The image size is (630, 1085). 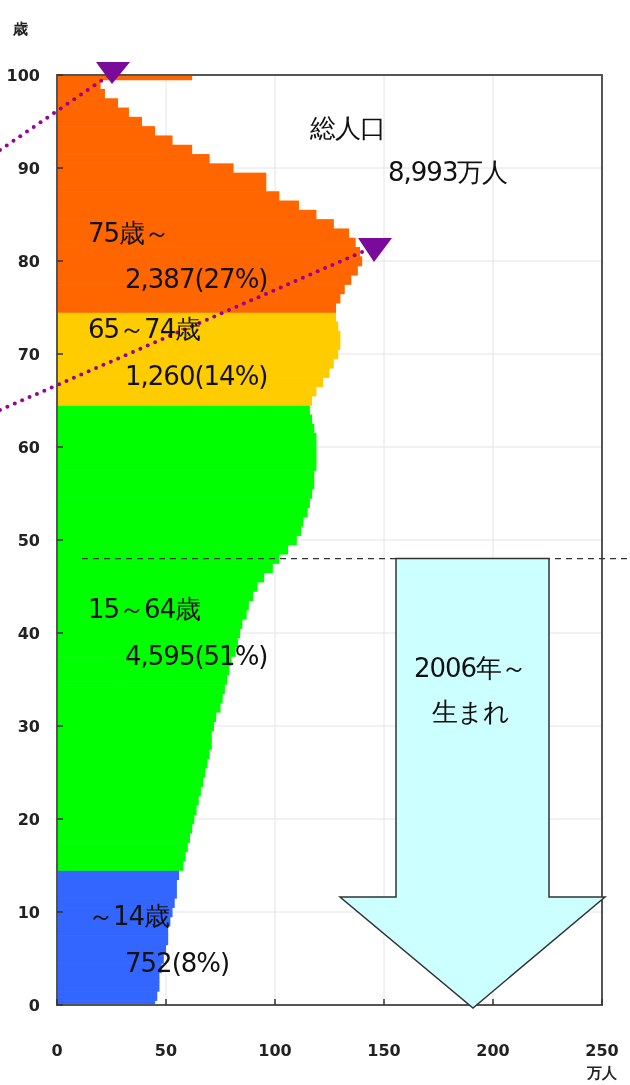 What do you see at coordinates (448, 172) in the screenshot?
I see `annotation: 8,993万人` at bounding box center [448, 172].